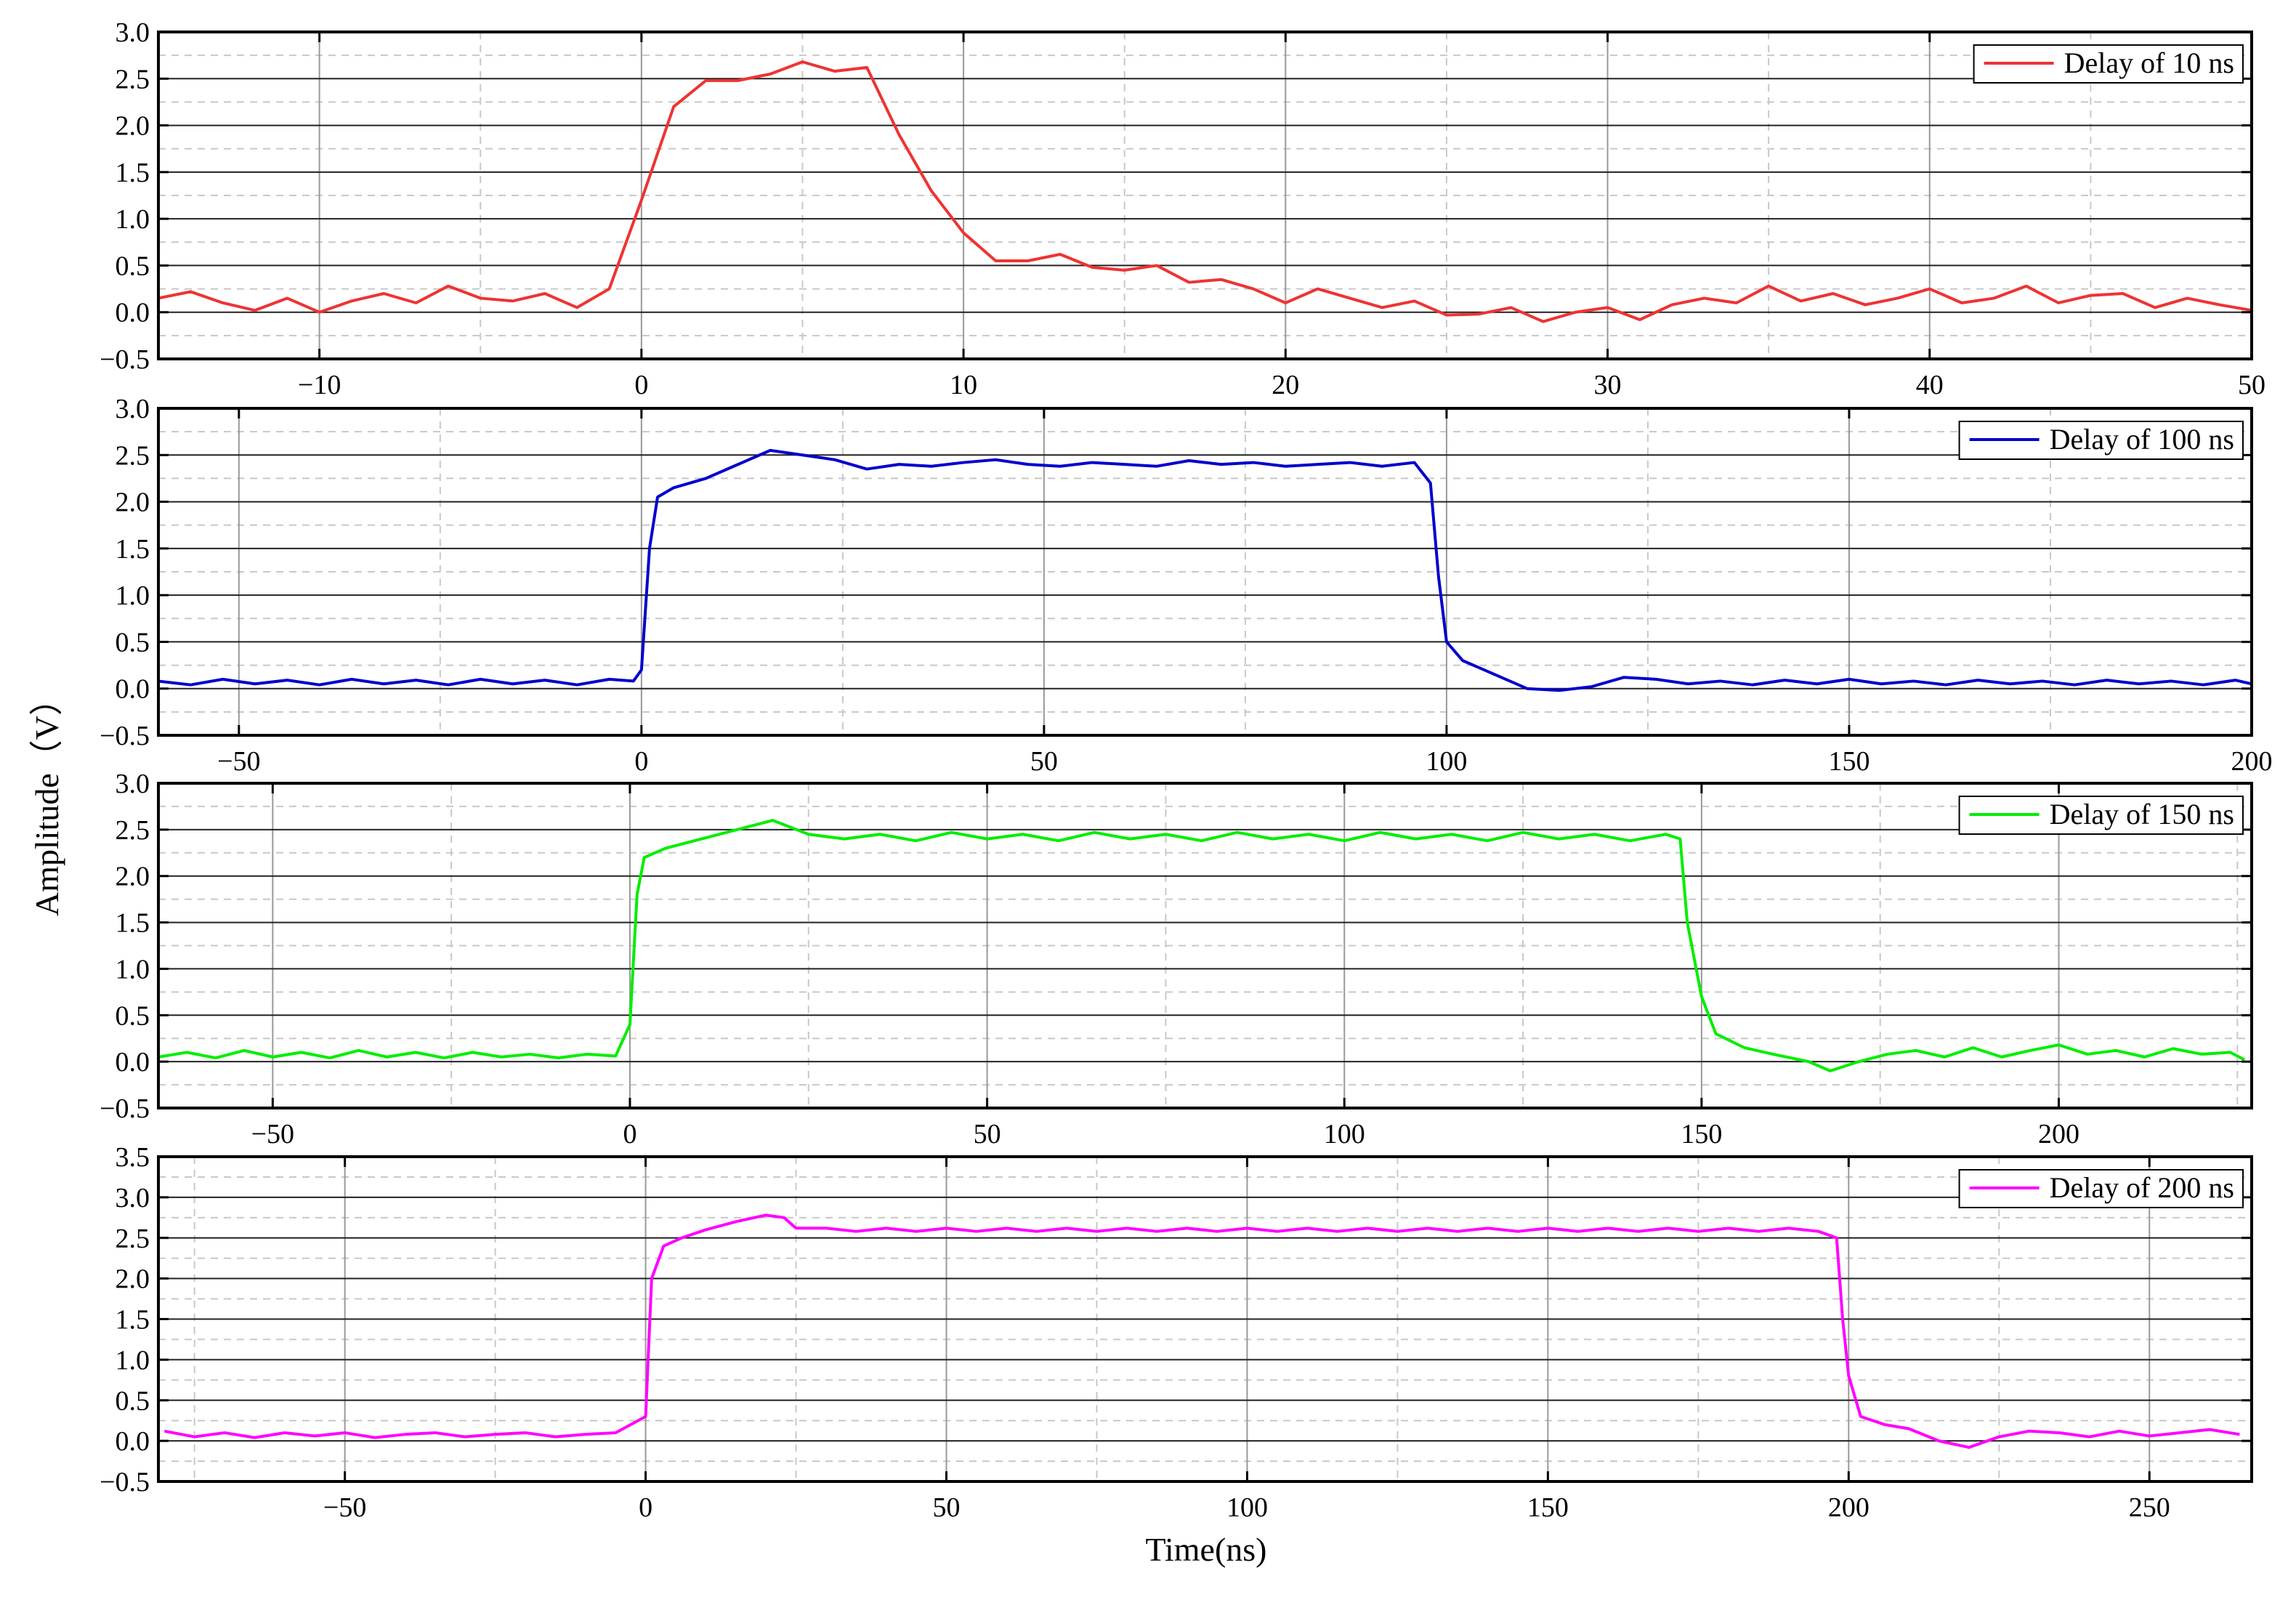 This screenshot has width=2296, height=1597. Describe the element at coordinates (1608, 385) in the screenshot. I see `x-tick-label: 30` at that location.